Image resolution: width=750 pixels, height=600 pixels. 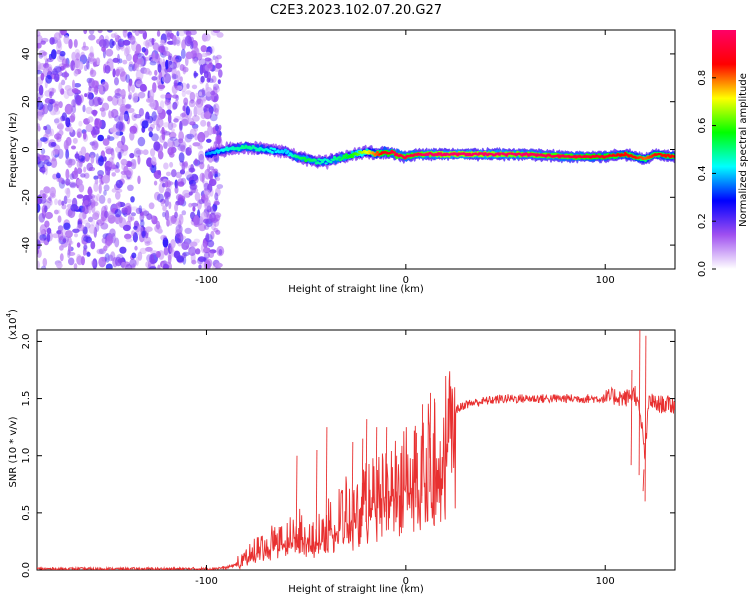 What do you see at coordinates (26, 399) in the screenshot?
I see `y-tick-label: 1.5` at bounding box center [26, 399].